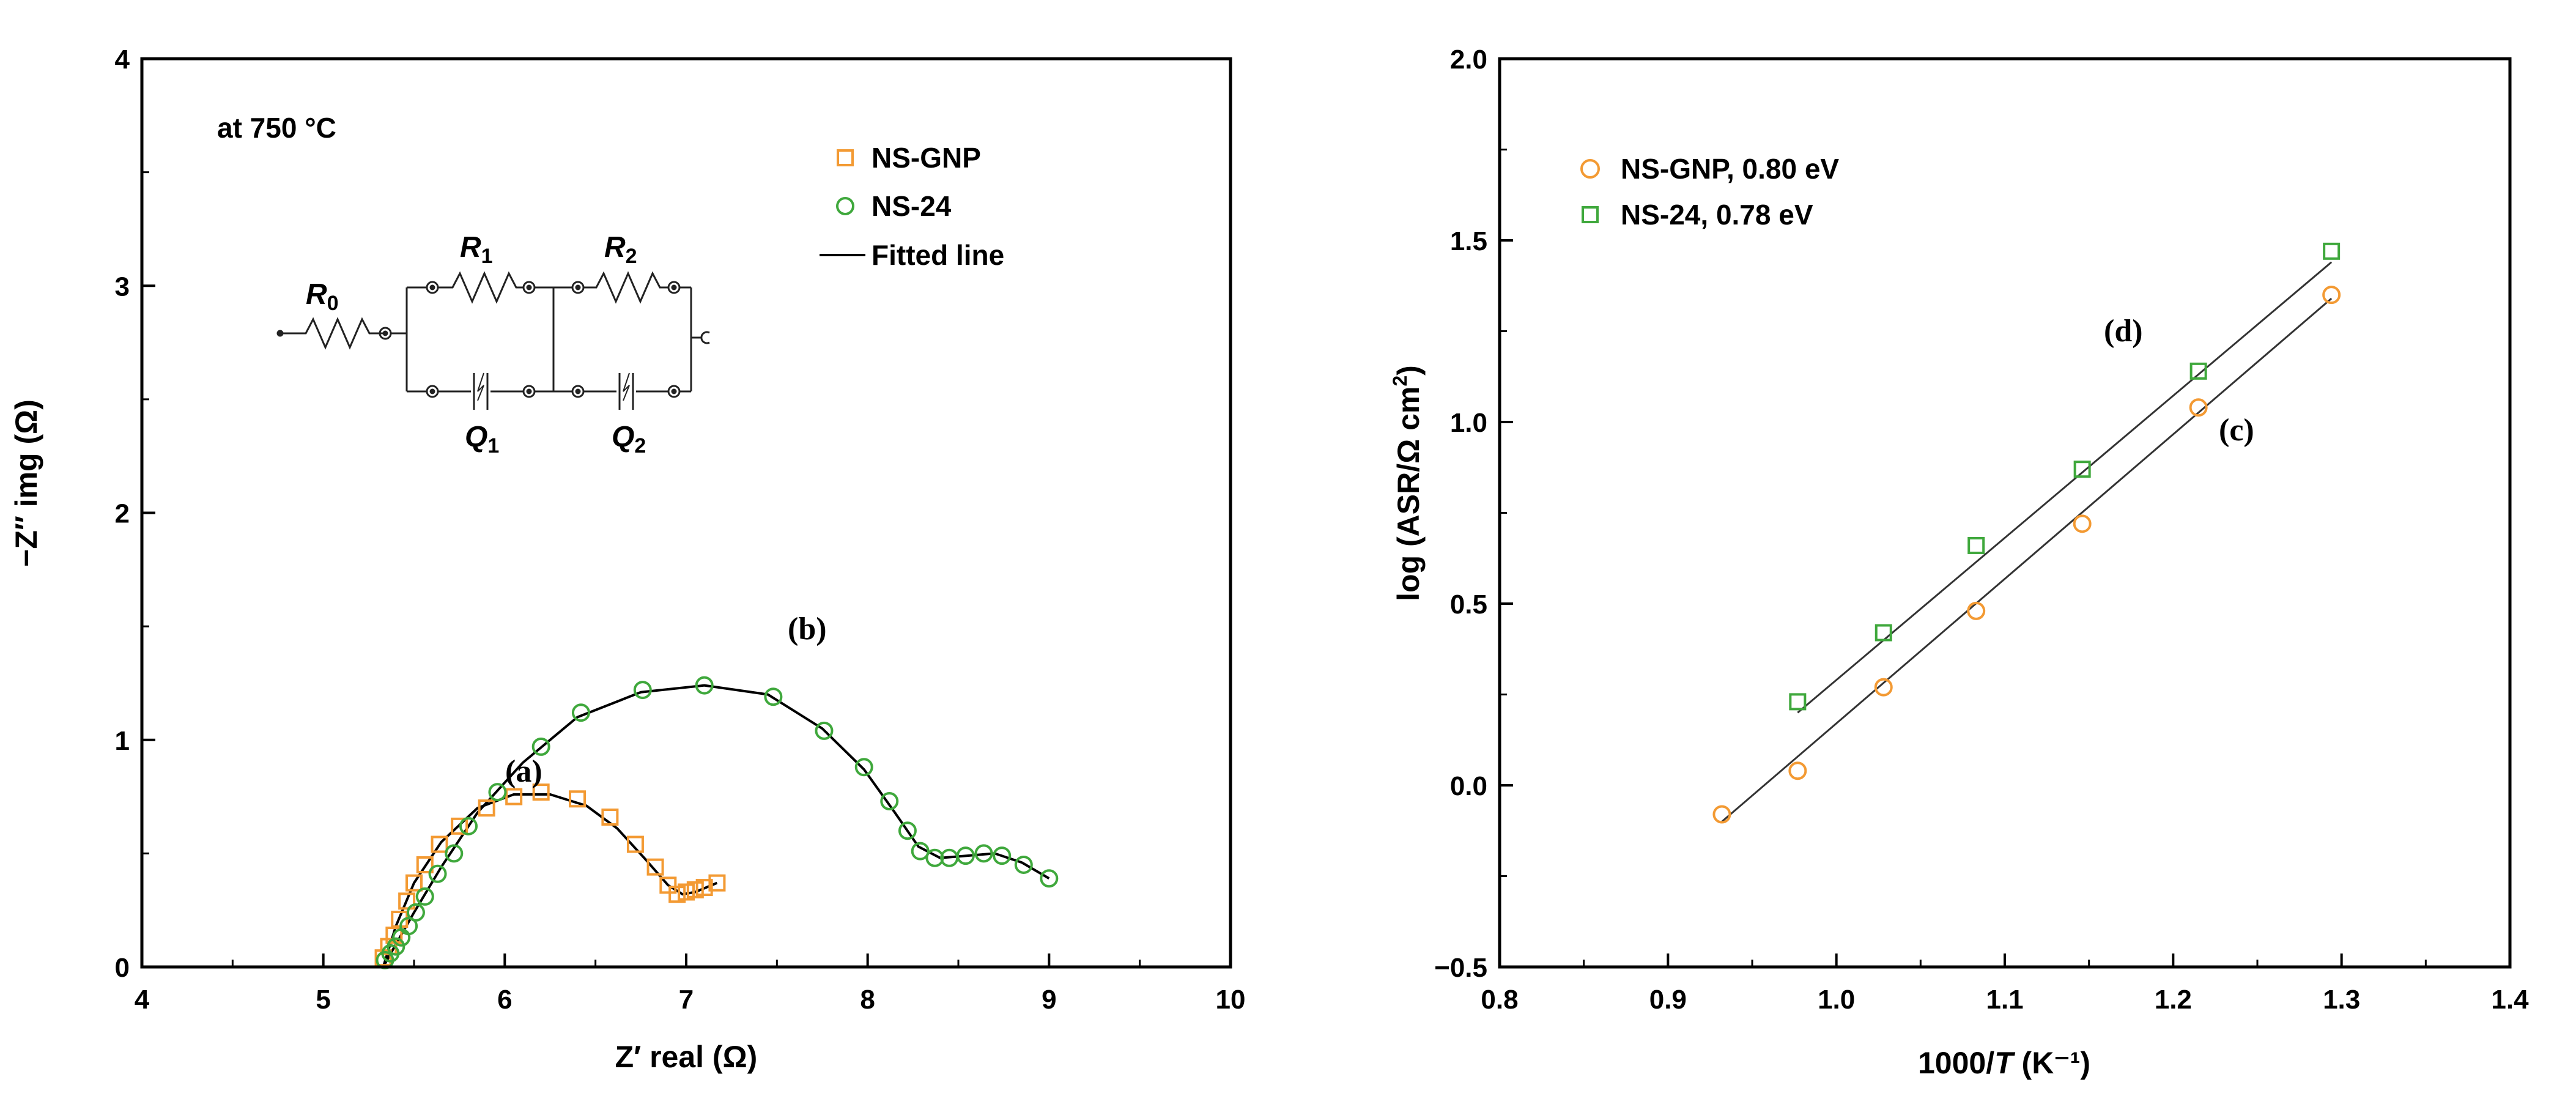  What do you see at coordinates (1668, 1000) in the screenshot?
I see `right-x-tick-label: 0.9` at bounding box center [1668, 1000].